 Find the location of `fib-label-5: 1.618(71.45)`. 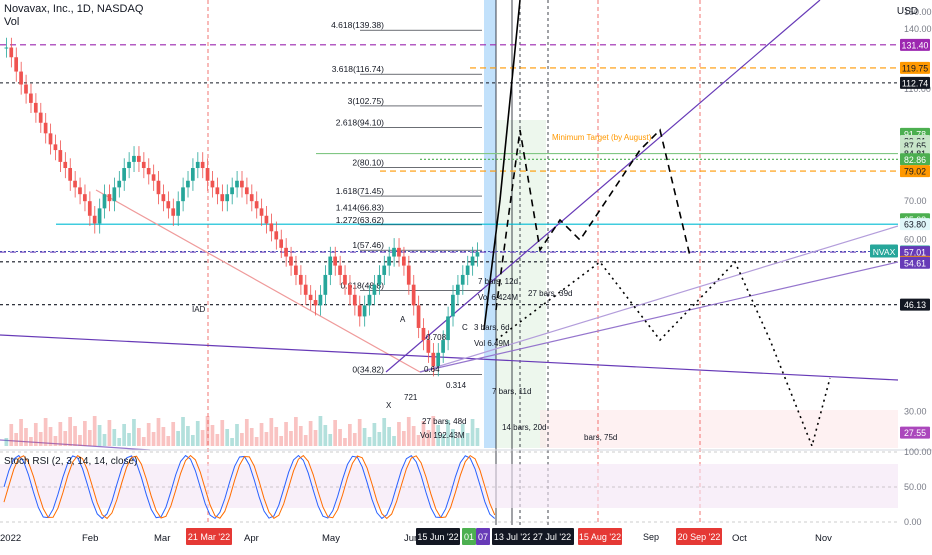

fib-label-5: 1.618(71.45) is located at coordinates (360, 191).